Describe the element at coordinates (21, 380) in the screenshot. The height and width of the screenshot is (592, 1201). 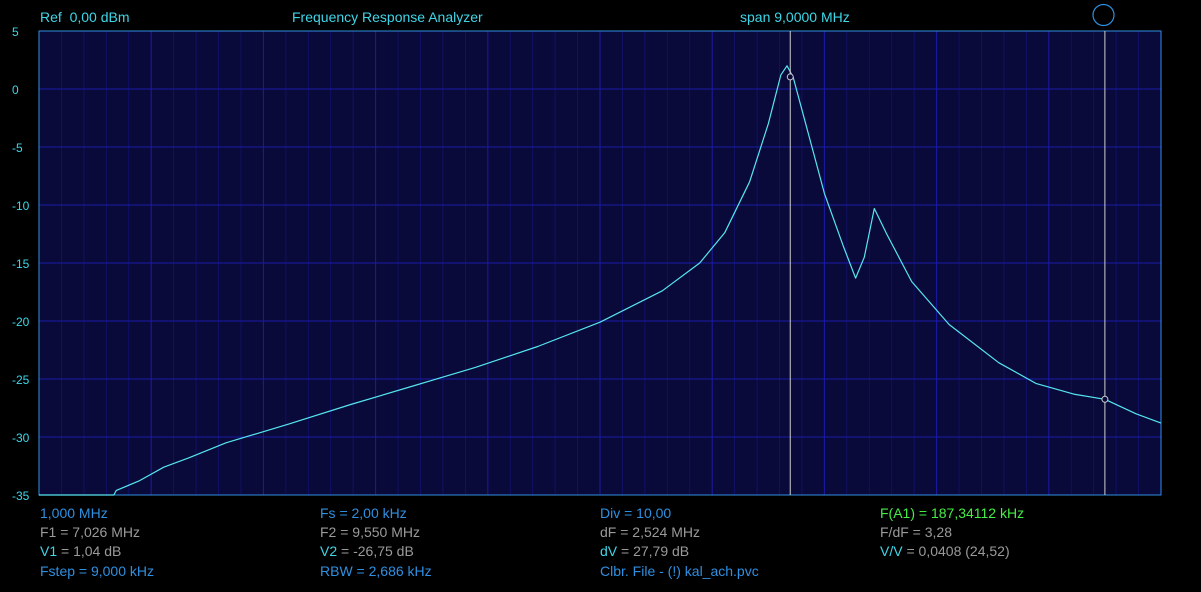
I see `y-tick-label: -25` at that location.